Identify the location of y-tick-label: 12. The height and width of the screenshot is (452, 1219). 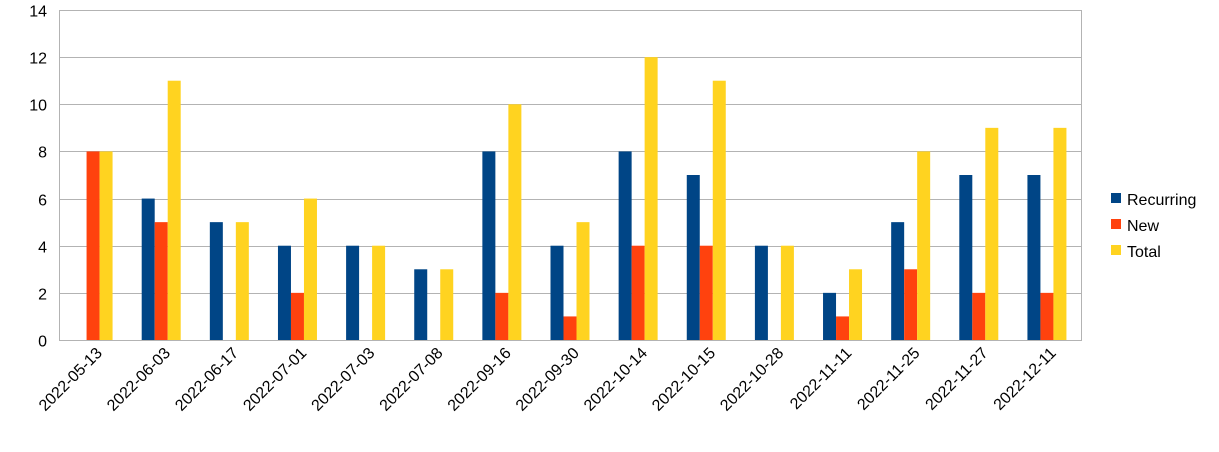
(38, 59).